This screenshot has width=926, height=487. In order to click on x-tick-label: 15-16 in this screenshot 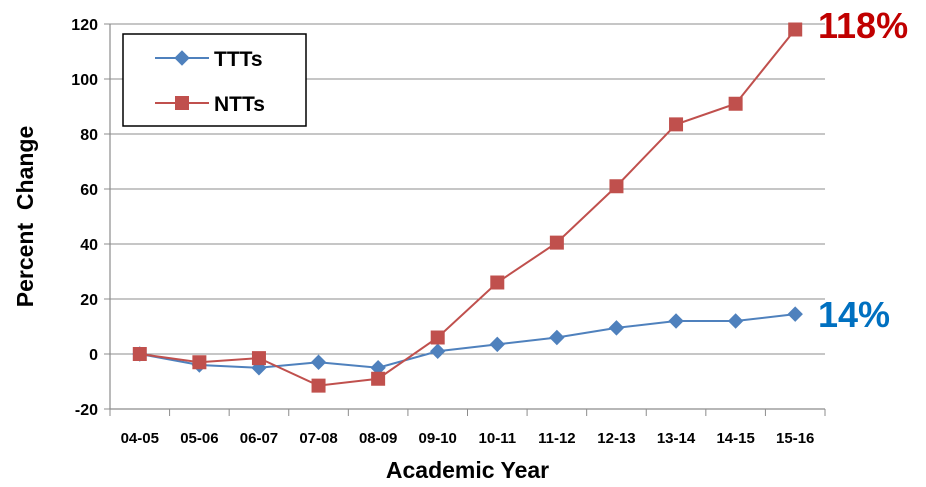, I will do `click(795, 438)`.